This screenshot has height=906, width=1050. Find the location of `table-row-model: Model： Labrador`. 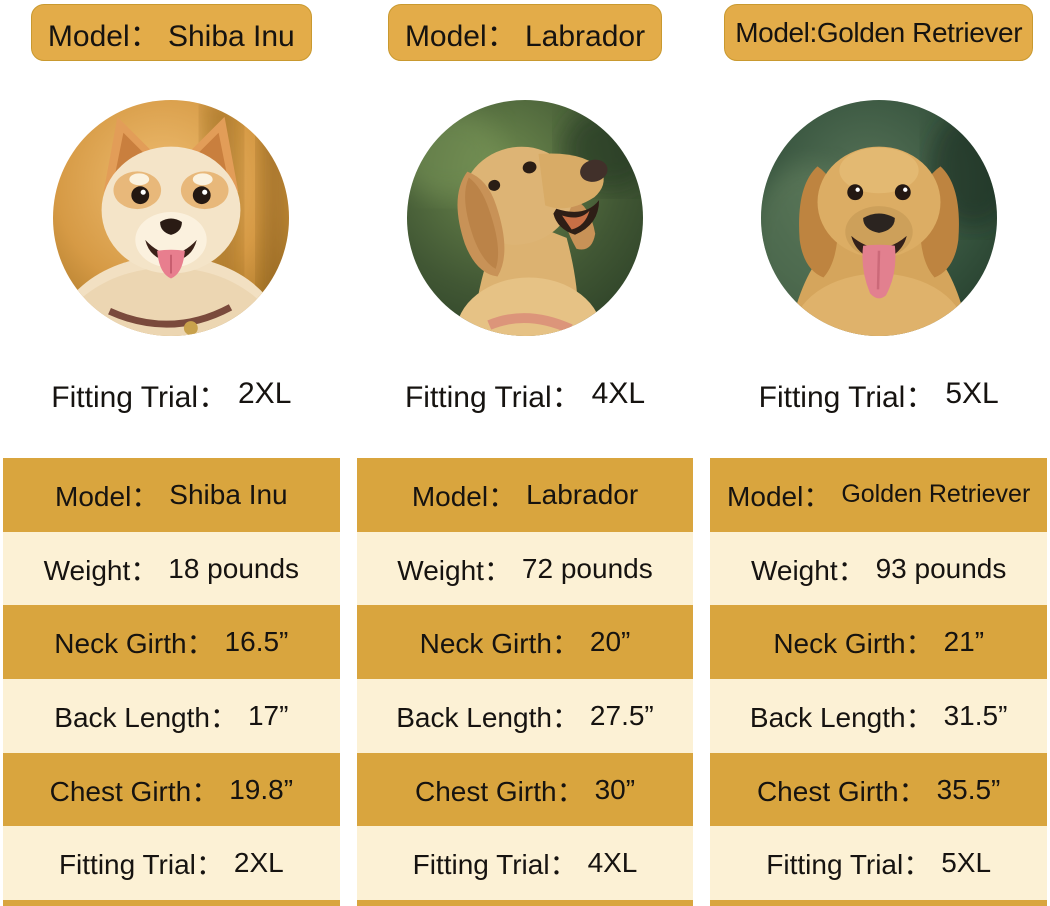

table-row-model: Model： Labrador is located at coordinates (525, 495).